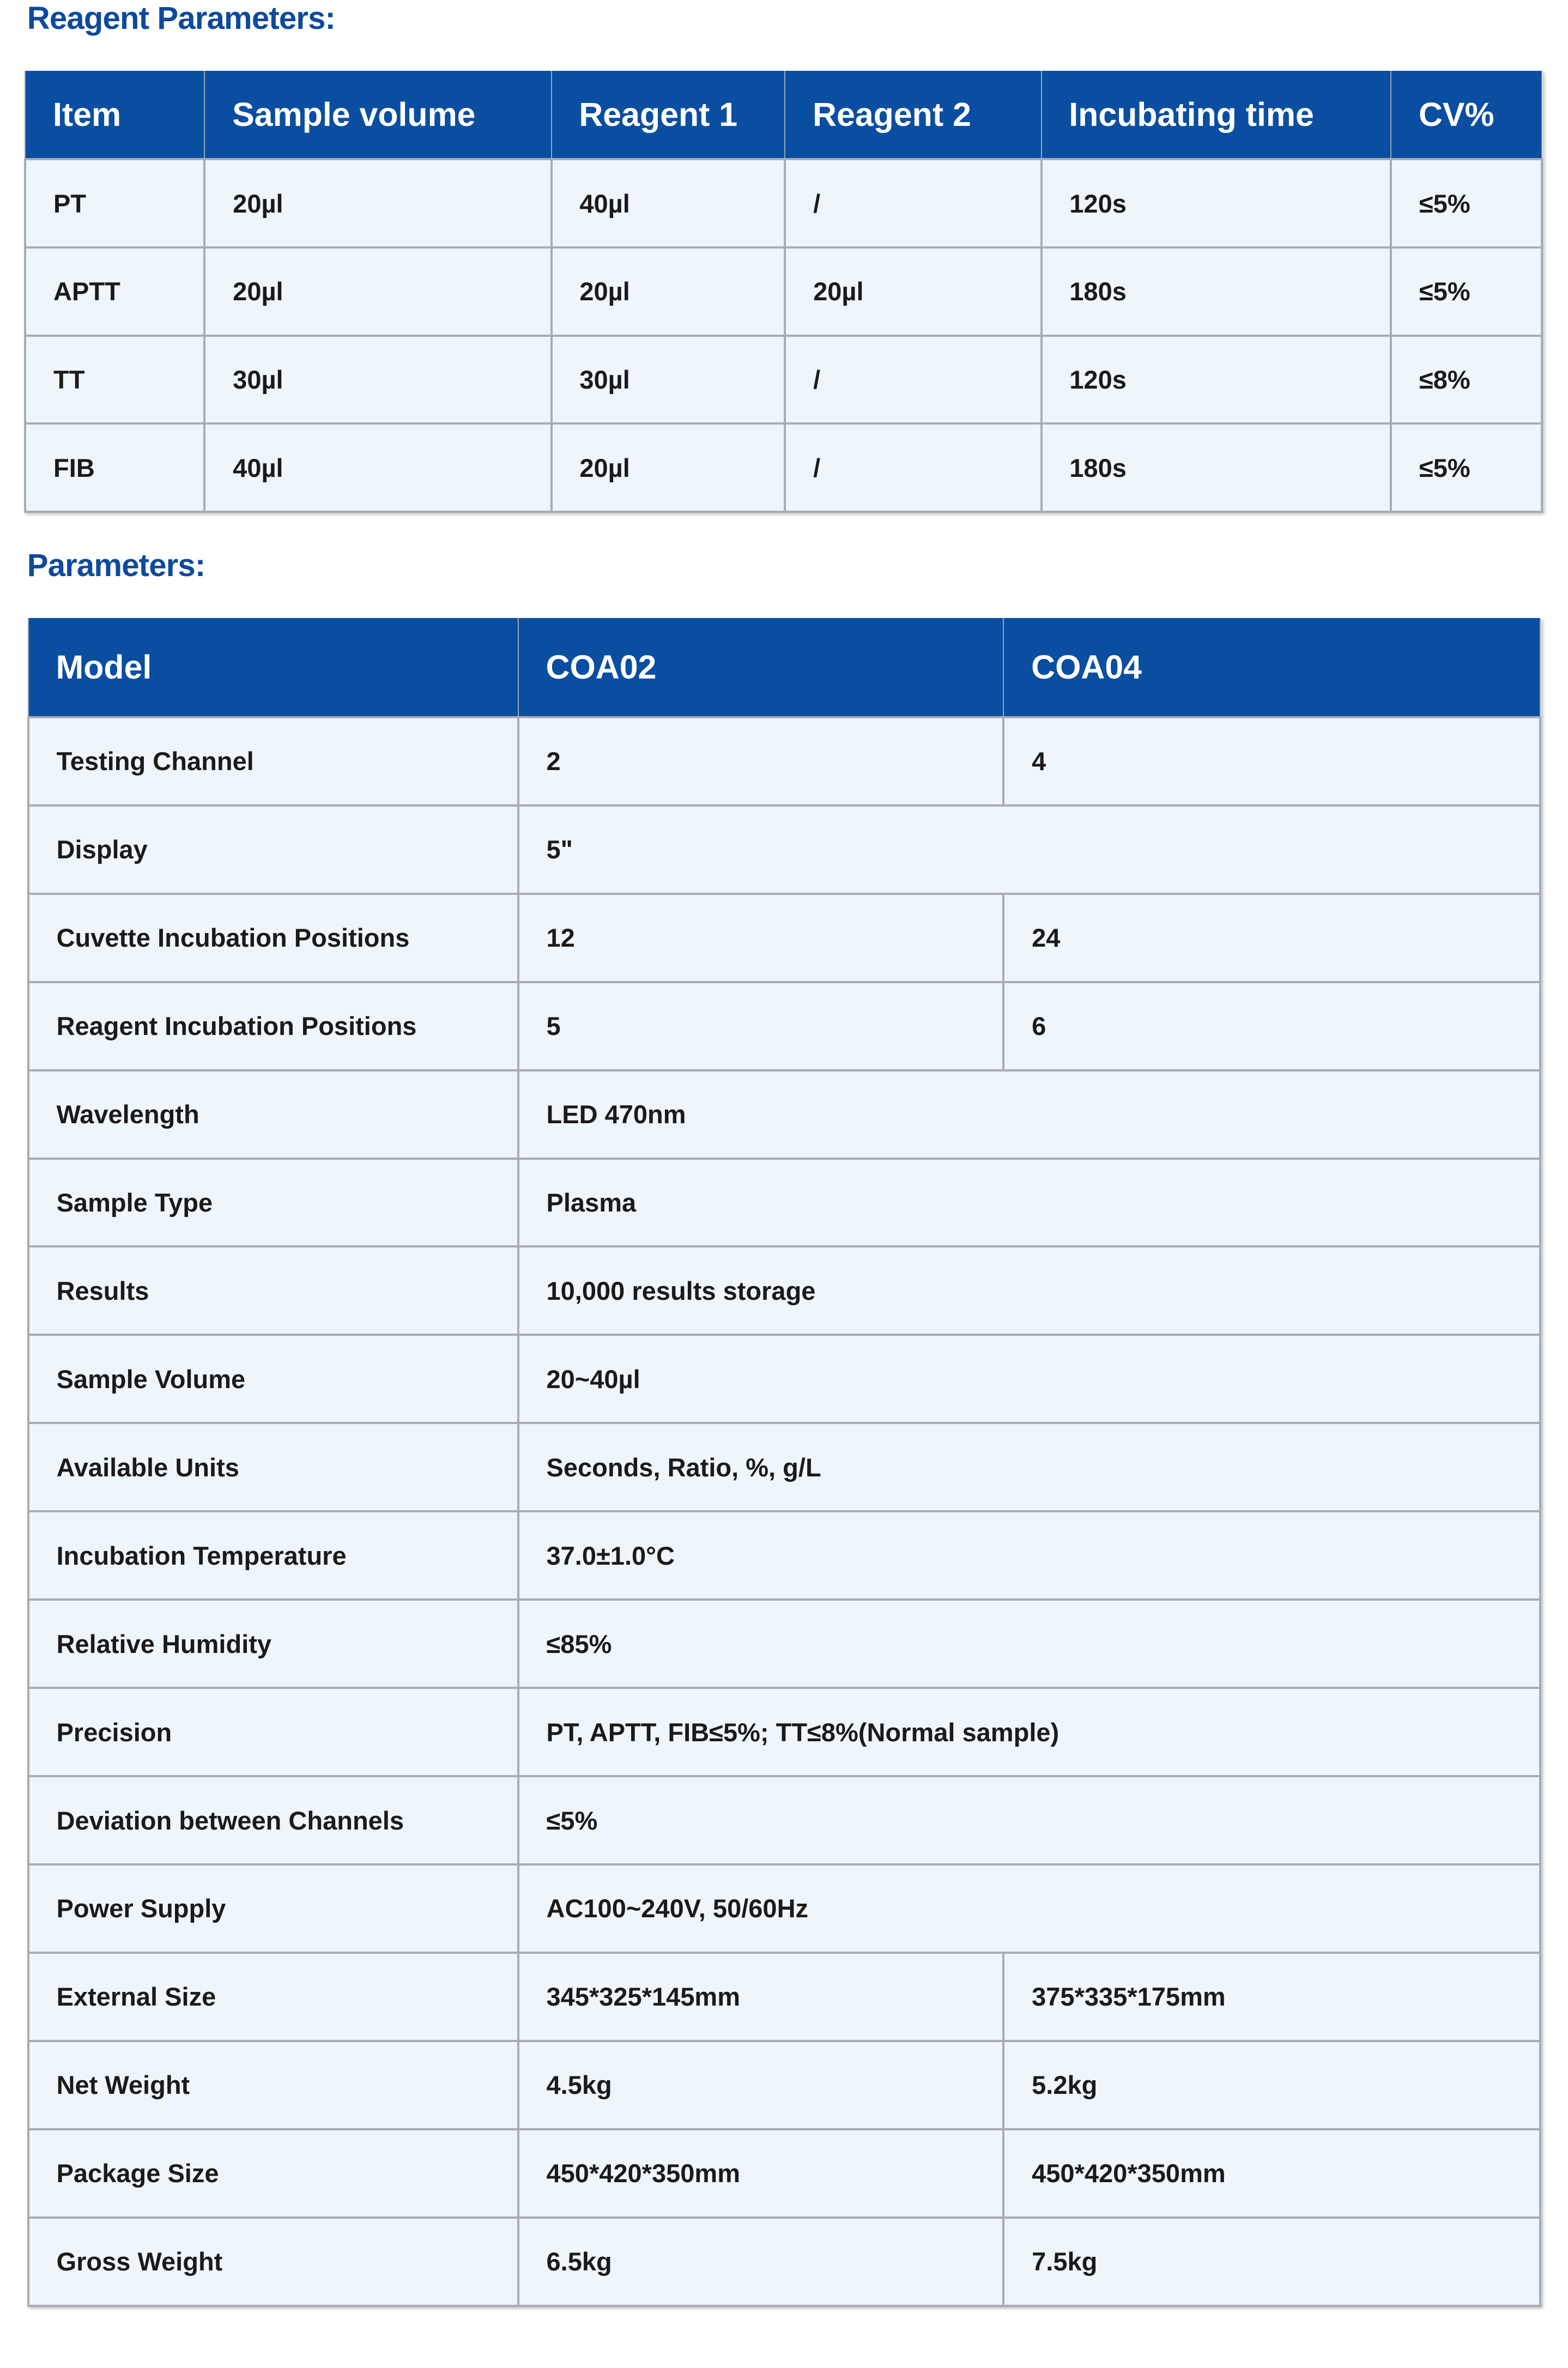  What do you see at coordinates (115, 204) in the screenshot?
I see `row-label: PT` at bounding box center [115, 204].